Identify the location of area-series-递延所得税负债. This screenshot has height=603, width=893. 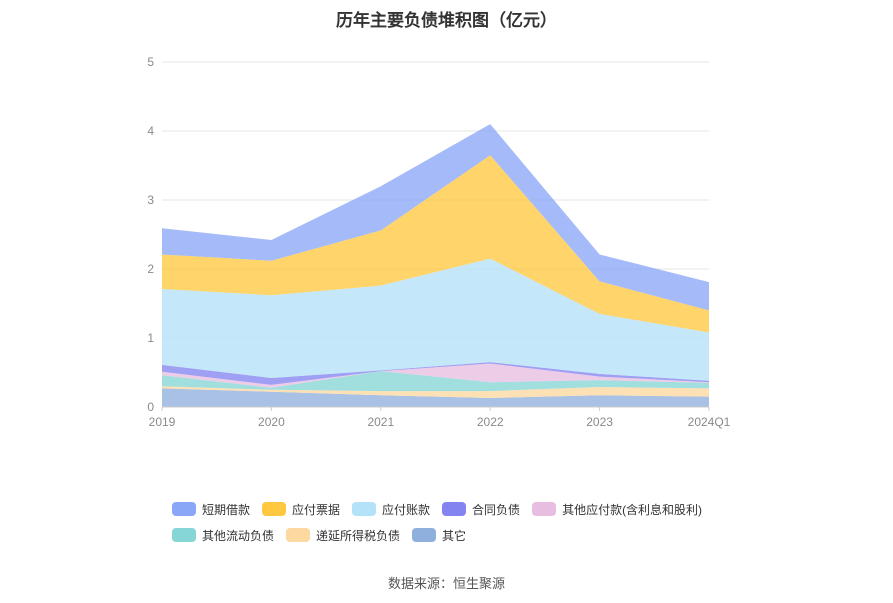
(435, 392).